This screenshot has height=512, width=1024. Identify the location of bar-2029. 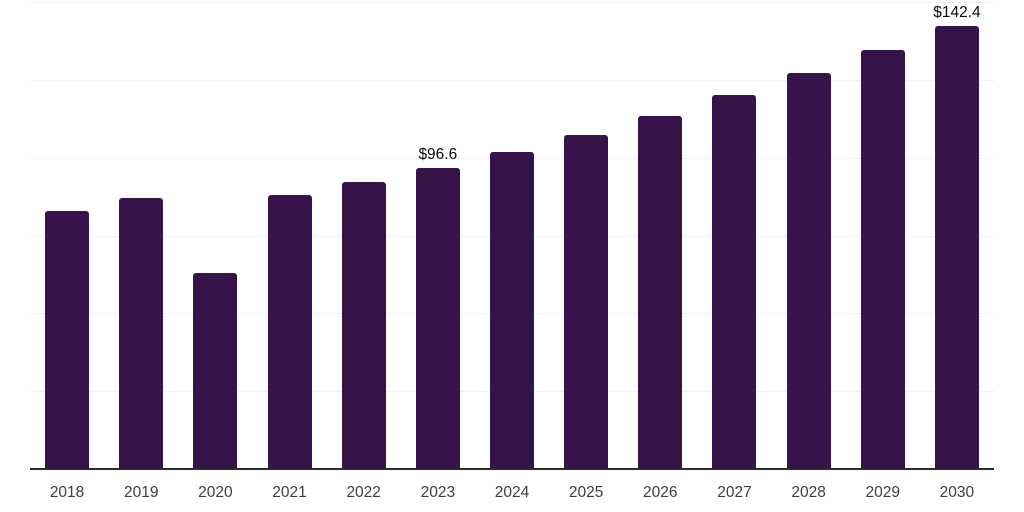
(882, 259).